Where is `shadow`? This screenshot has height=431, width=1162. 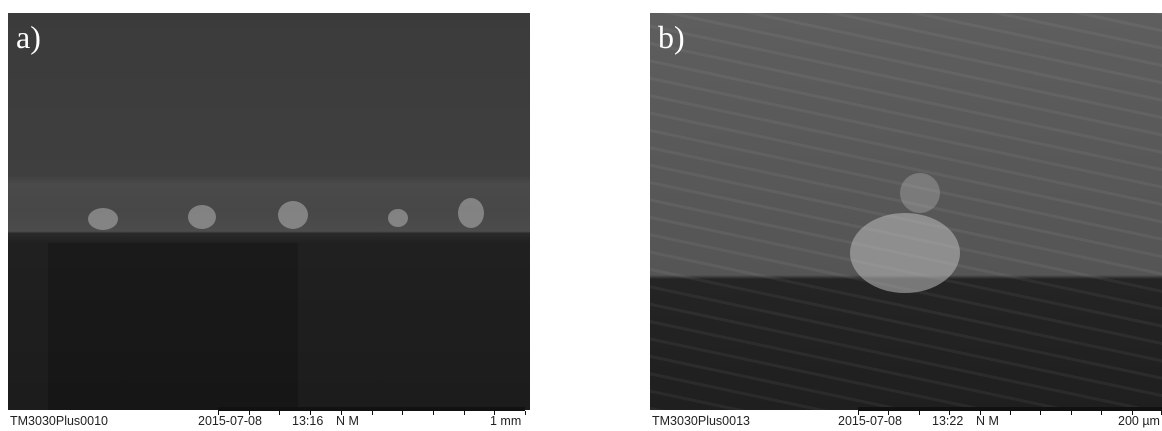 shadow is located at coordinates (173, 326).